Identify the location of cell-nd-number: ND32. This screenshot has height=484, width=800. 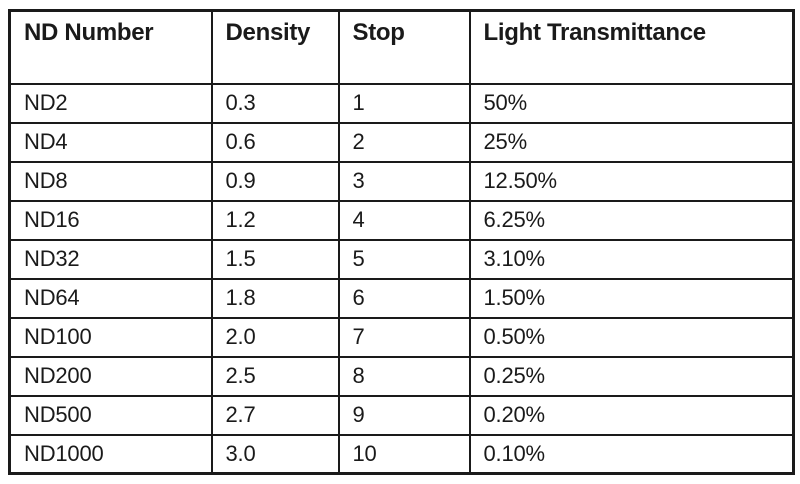
(110, 259).